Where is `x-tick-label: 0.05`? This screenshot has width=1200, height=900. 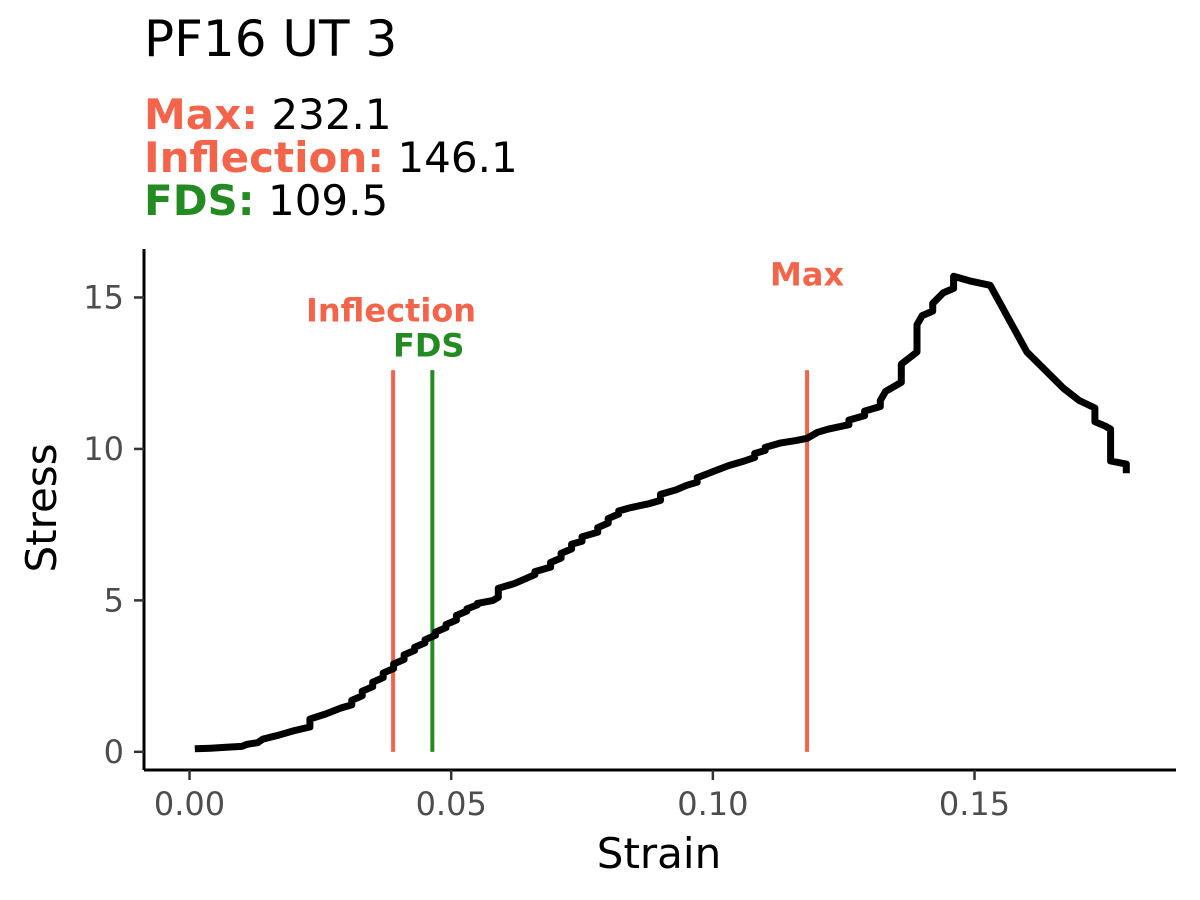 x-tick-label: 0.05 is located at coordinates (451, 804).